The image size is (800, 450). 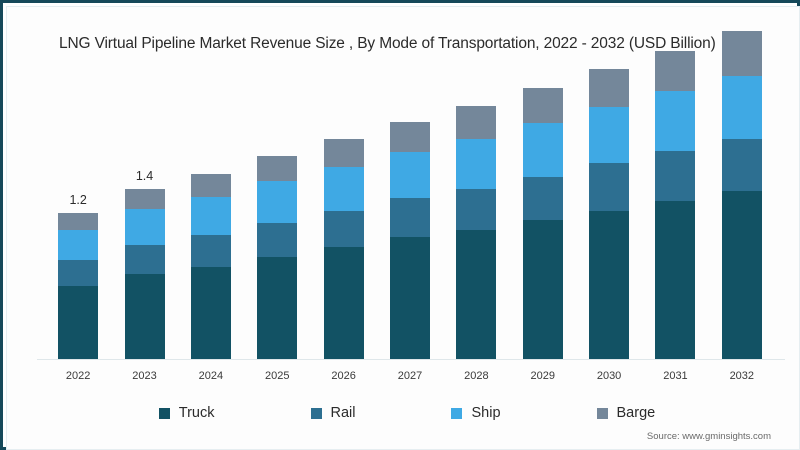 I want to click on bar-segment-barge-2028, so click(x=476, y=122).